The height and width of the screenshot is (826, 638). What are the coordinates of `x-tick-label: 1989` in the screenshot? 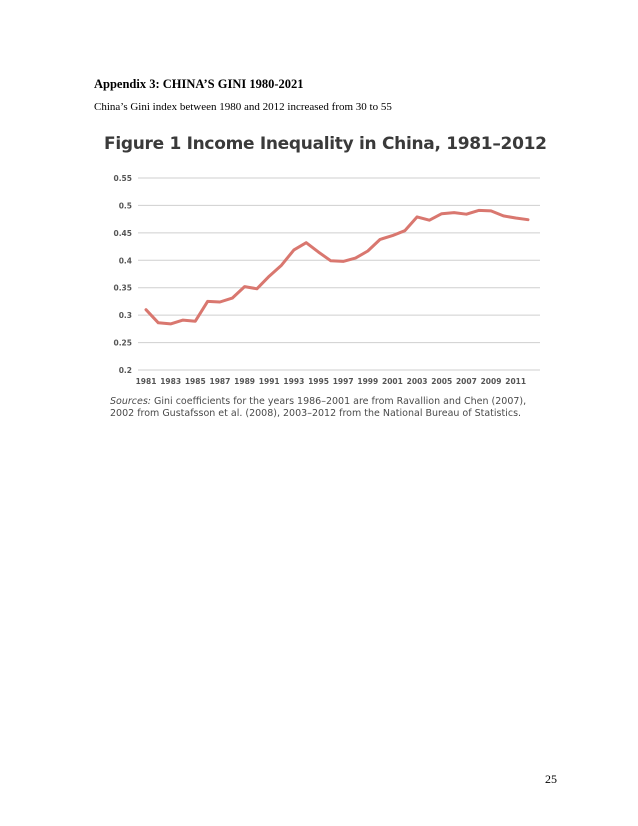 It's located at (244, 381).